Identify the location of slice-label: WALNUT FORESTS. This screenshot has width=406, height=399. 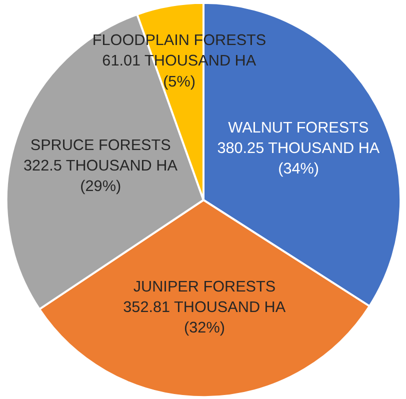
(298, 127).